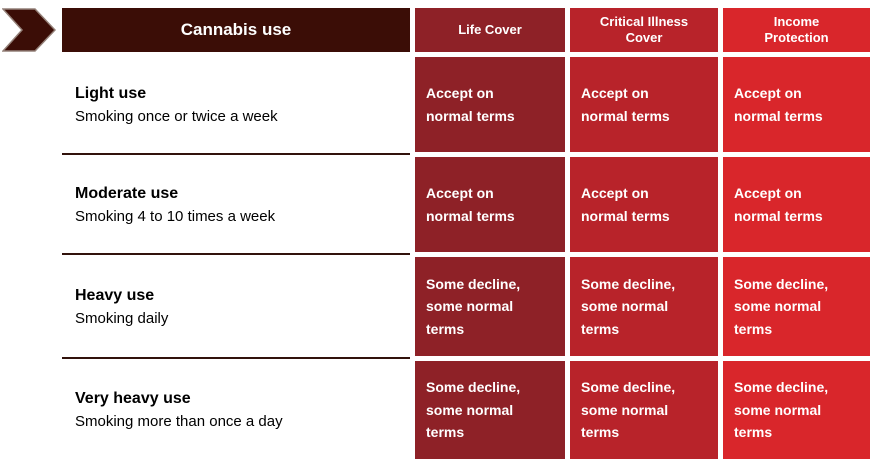 The height and width of the screenshot is (467, 876). I want to click on row-label-heavy-use: Heavy use Smoking daily, so click(236, 308).